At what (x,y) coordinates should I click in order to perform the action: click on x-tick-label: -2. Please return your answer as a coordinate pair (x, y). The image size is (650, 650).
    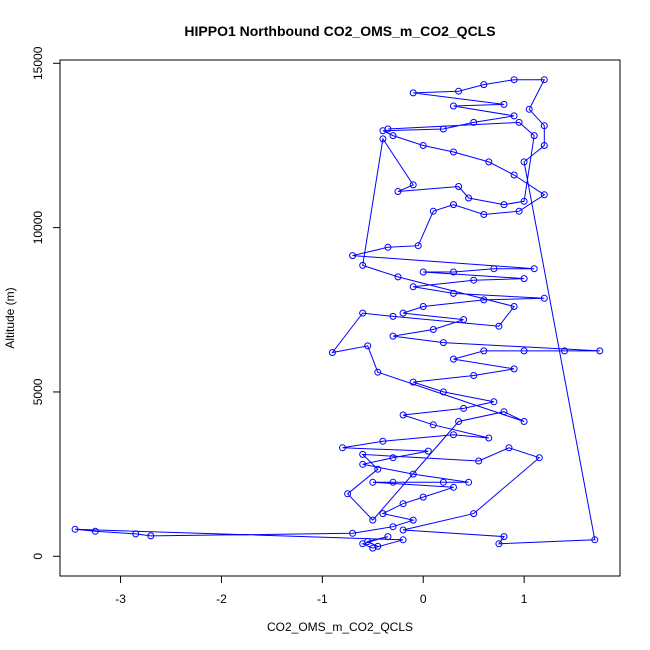
    Looking at the image, I should click on (221, 599).